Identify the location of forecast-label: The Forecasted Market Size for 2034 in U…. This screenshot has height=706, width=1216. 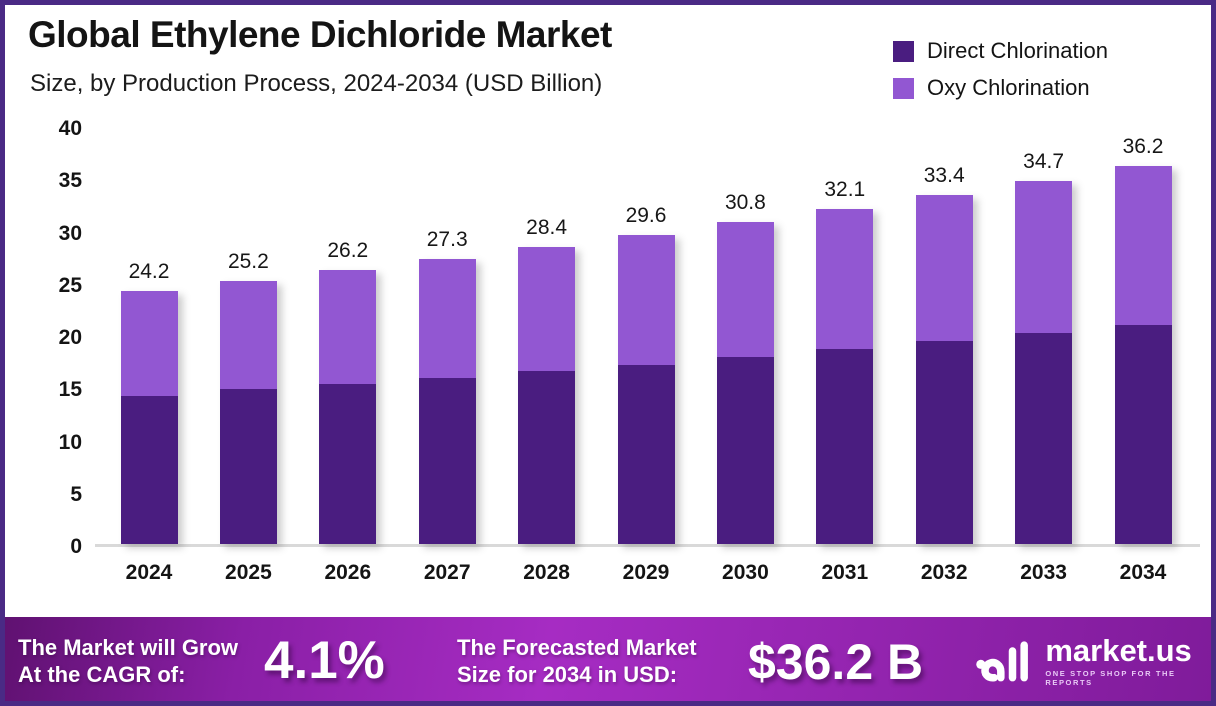
(577, 661).